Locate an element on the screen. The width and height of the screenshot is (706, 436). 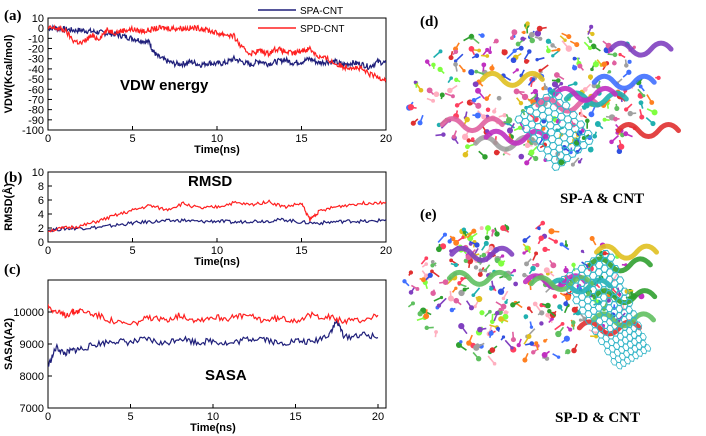
x-tick-label: 10 is located at coordinates (213, 417).